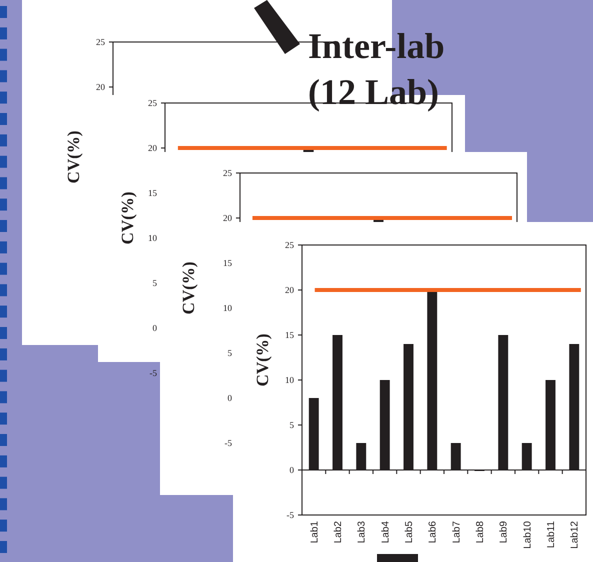  Describe the element at coordinates (504, 532) in the screenshot. I see `x-tick-label: Lab9` at that location.